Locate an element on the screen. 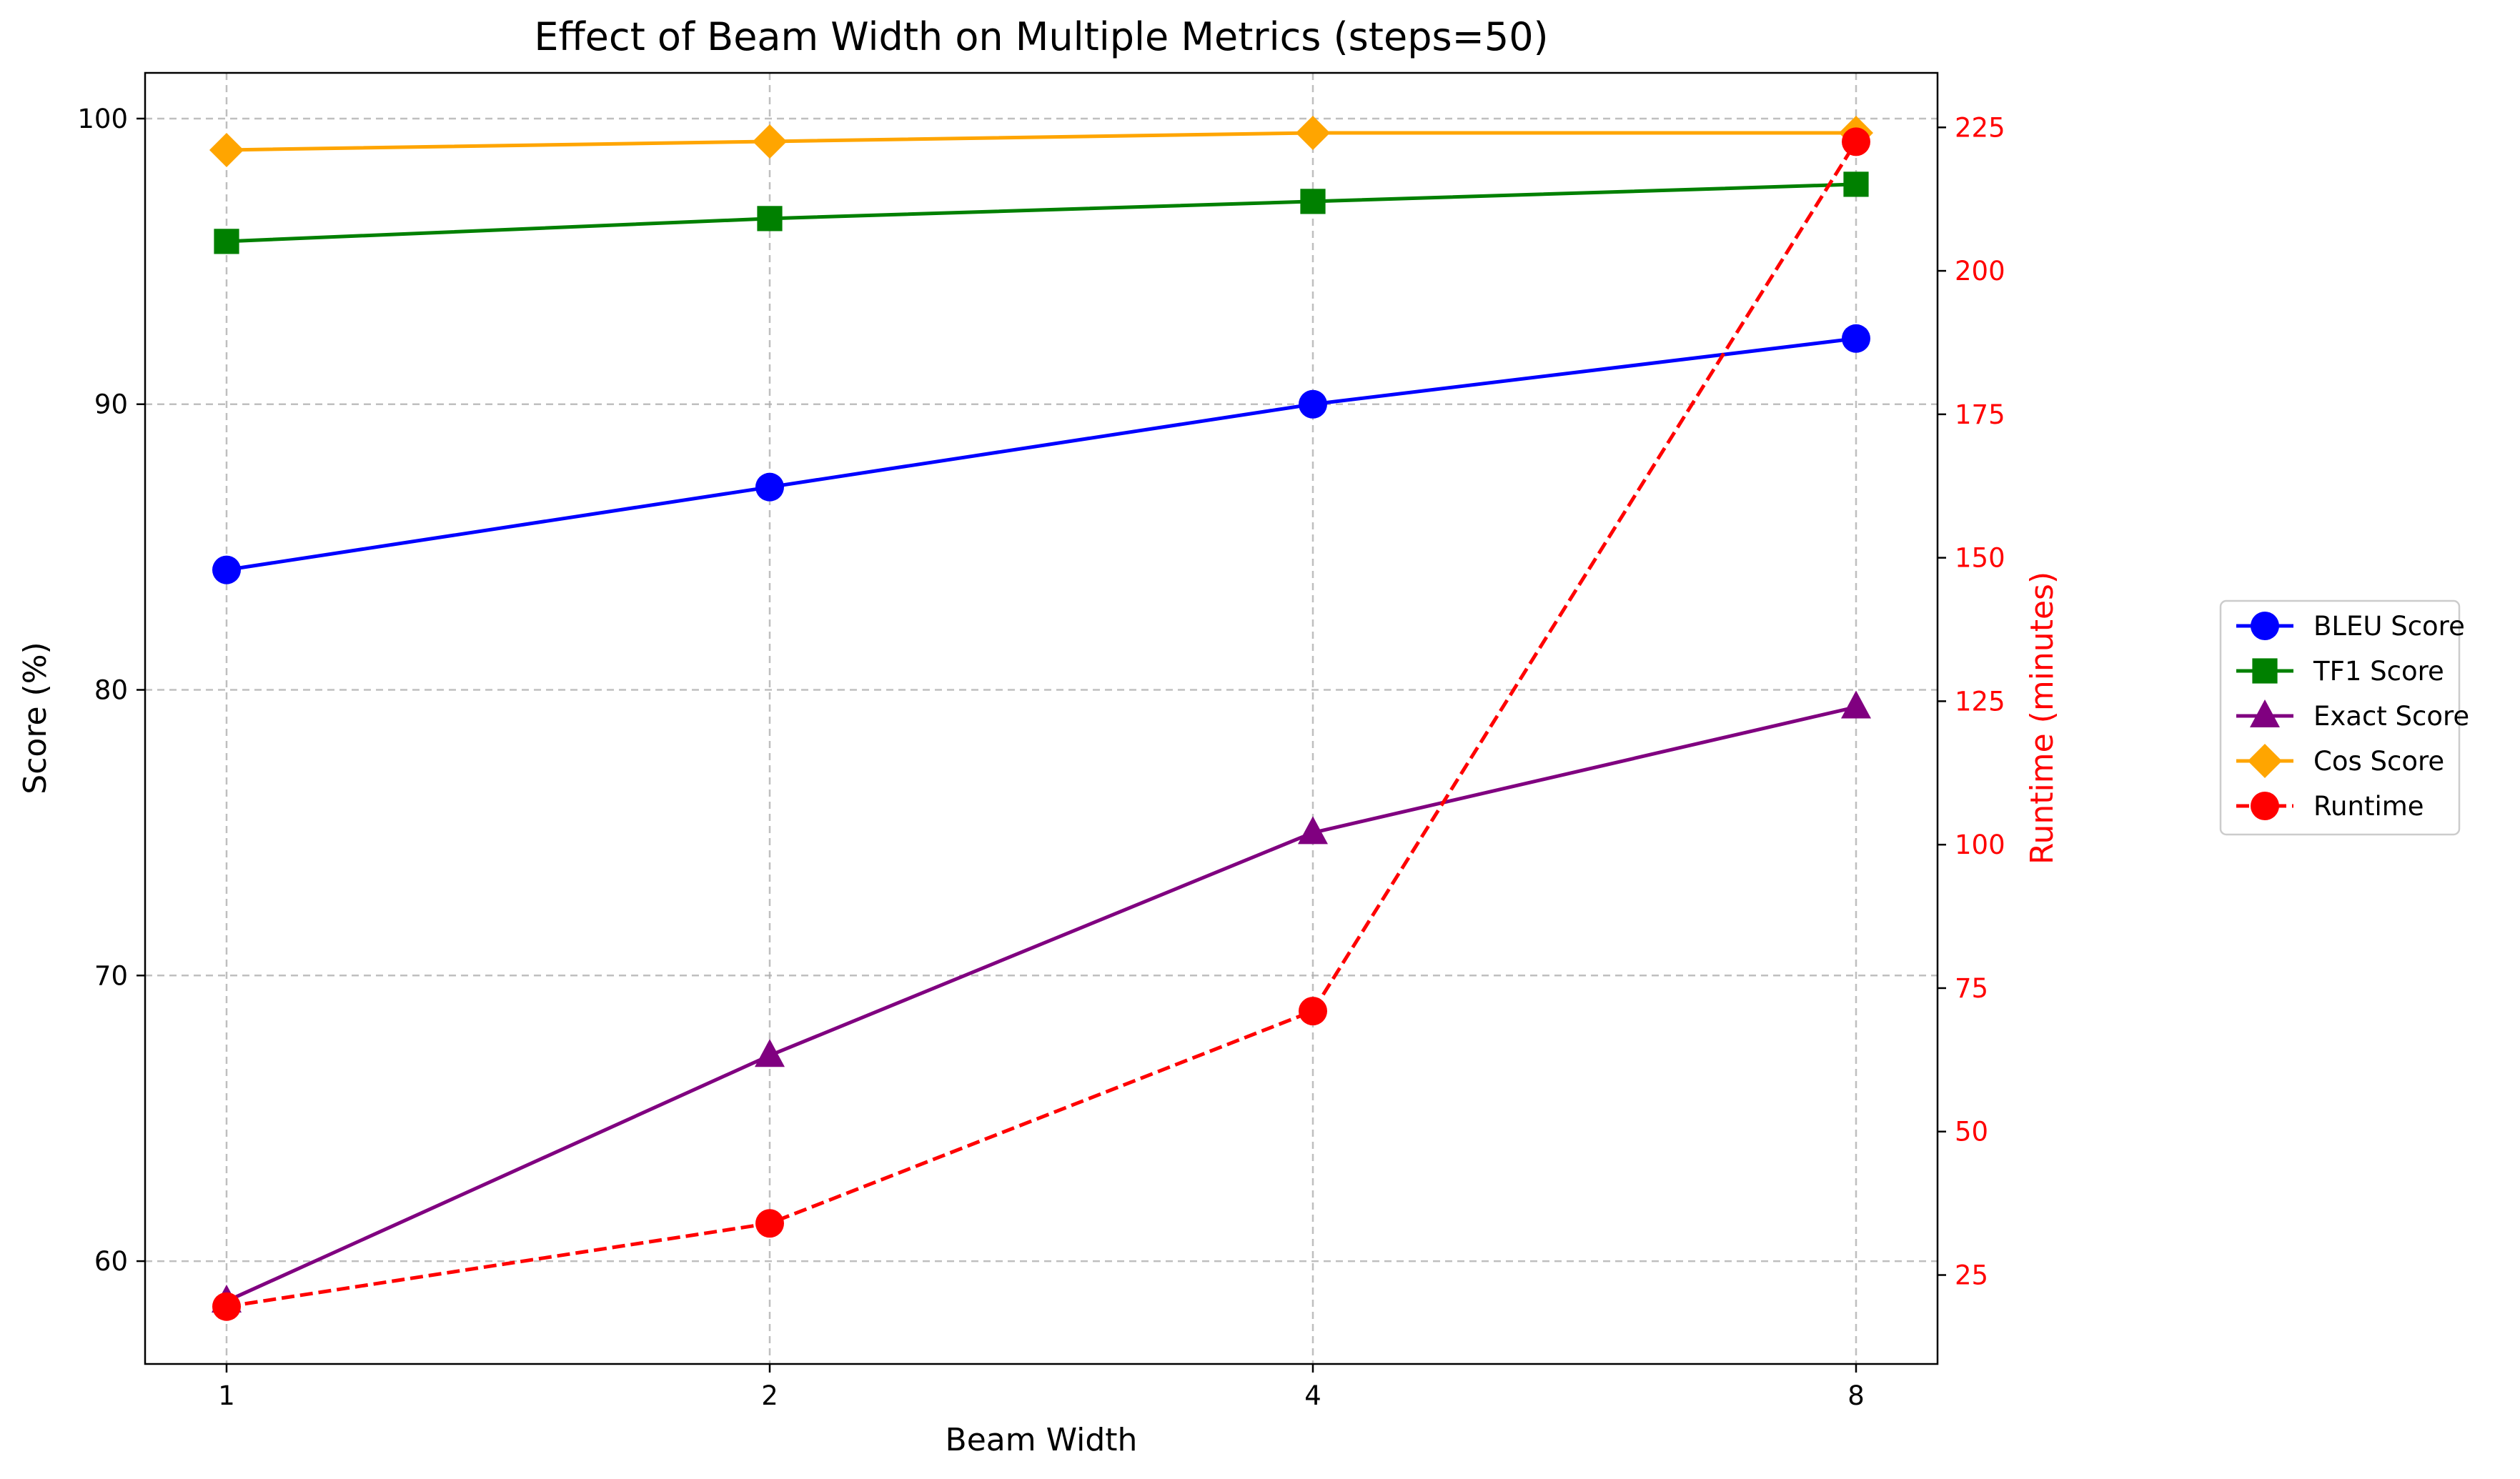  x-tick-label: 4 is located at coordinates (1312, 1395).